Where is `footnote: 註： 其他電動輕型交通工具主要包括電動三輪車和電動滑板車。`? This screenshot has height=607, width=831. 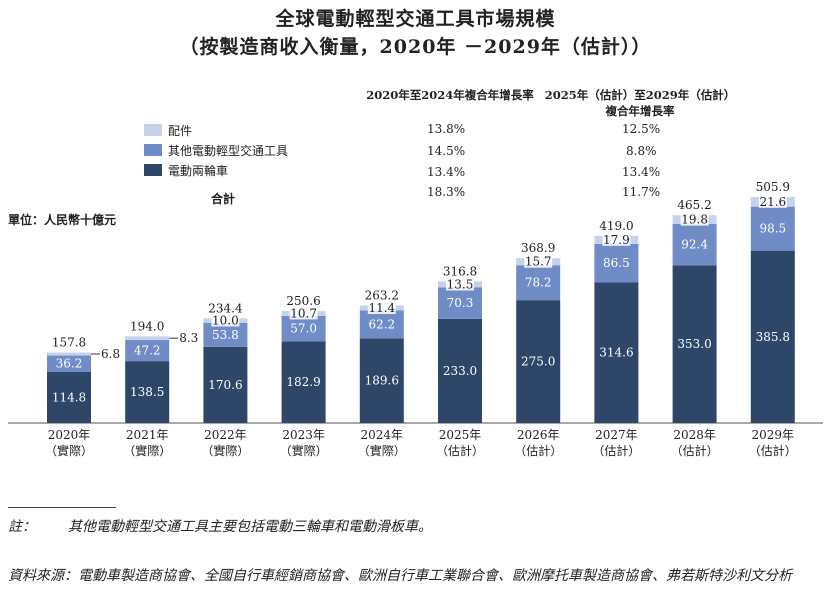
footnote: 註： 其他電動輕型交通工具主要包括電動三輪車和電動滑板車。 is located at coordinates (220, 526).